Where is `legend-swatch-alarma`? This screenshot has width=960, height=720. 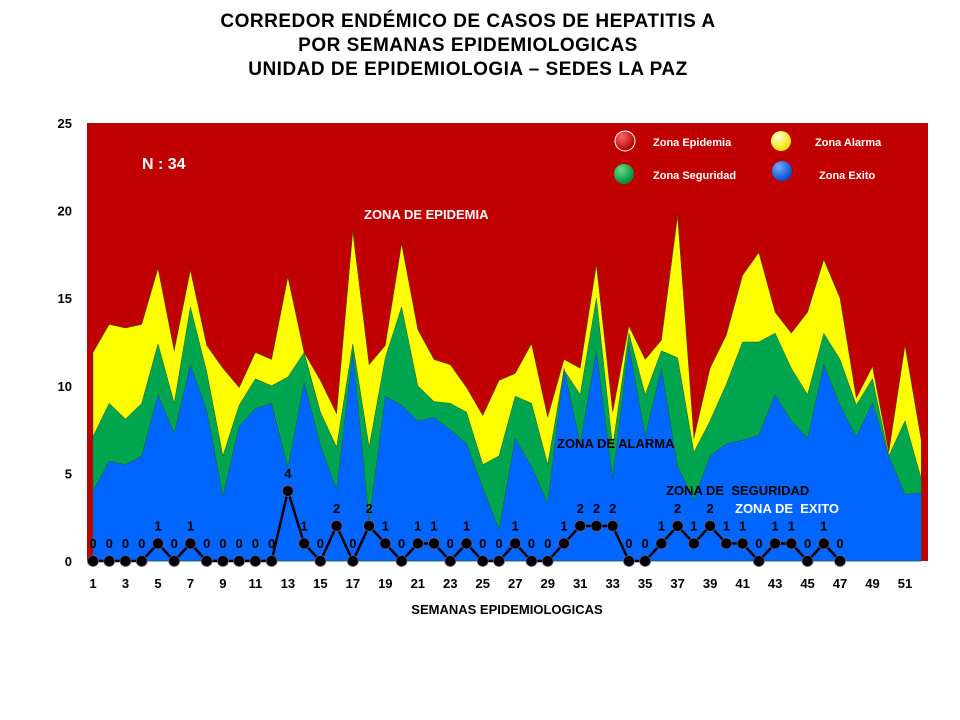 legend-swatch-alarma is located at coordinates (781, 141).